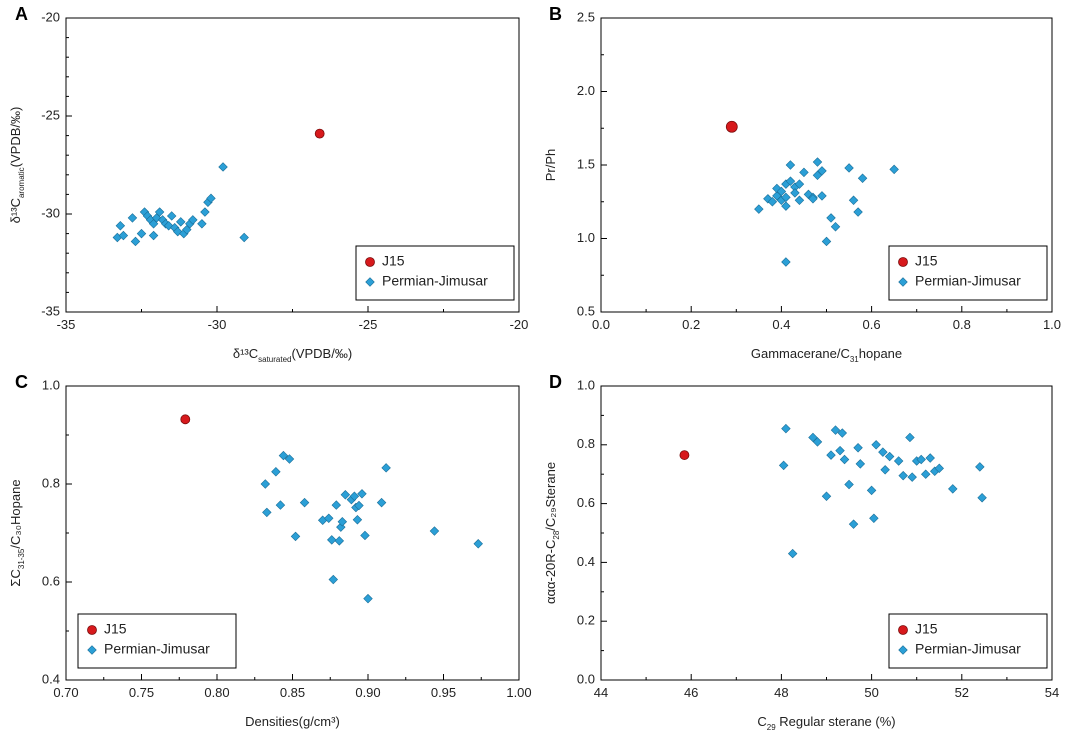  Describe the element at coordinates (550, 165) in the screenshot. I see `y-axis-label: Pr/Ph` at that location.